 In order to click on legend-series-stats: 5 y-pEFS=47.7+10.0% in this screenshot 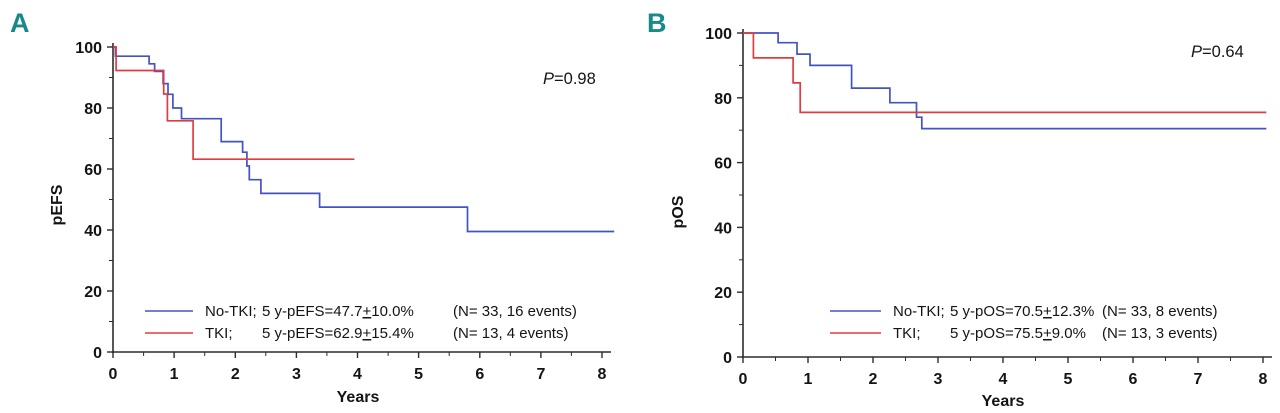, I will do `click(338, 311)`.